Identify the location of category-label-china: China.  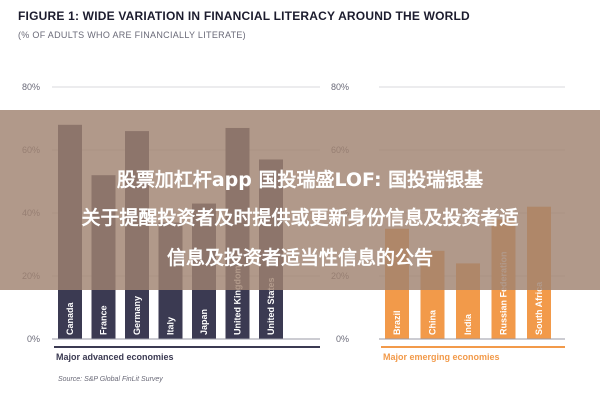
(433, 322).